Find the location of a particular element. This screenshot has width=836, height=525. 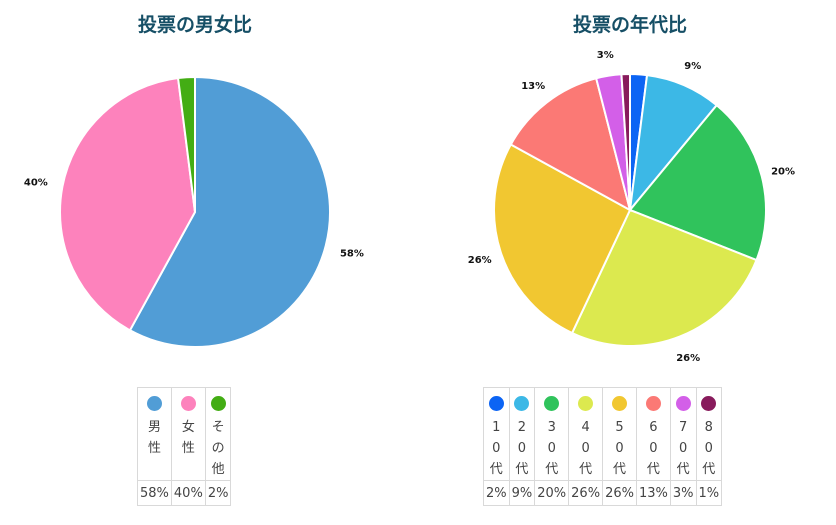

gender-legend-table: 男性 女性 その他 58% 40% 2% is located at coordinates (184, 446).